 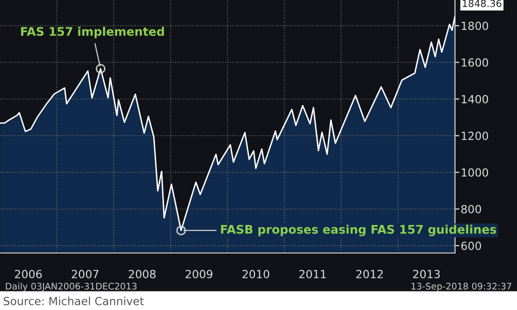 I want to click on y-tick-label: 1400, so click(x=475, y=99).